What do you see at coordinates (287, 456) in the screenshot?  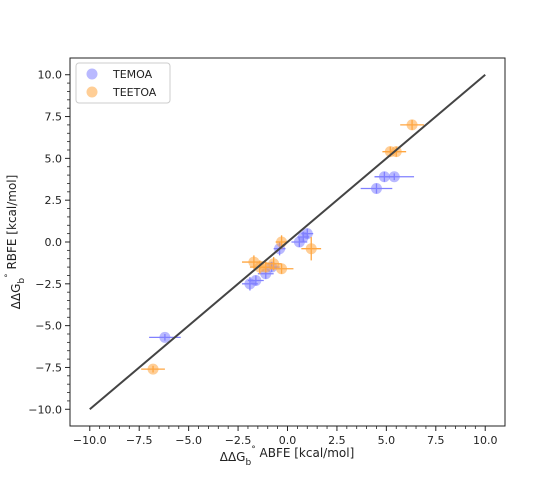 I see `x-axis-label: ΔΔGb° ABFE [kcal/mol]` at bounding box center [287, 456].